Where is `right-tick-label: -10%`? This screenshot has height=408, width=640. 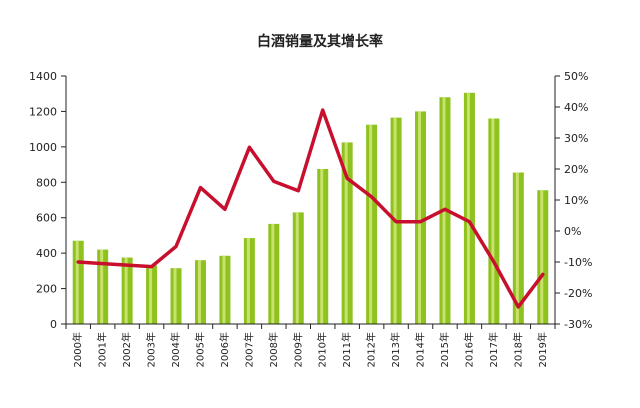 right-tick-label: -10% is located at coordinates (578, 262).